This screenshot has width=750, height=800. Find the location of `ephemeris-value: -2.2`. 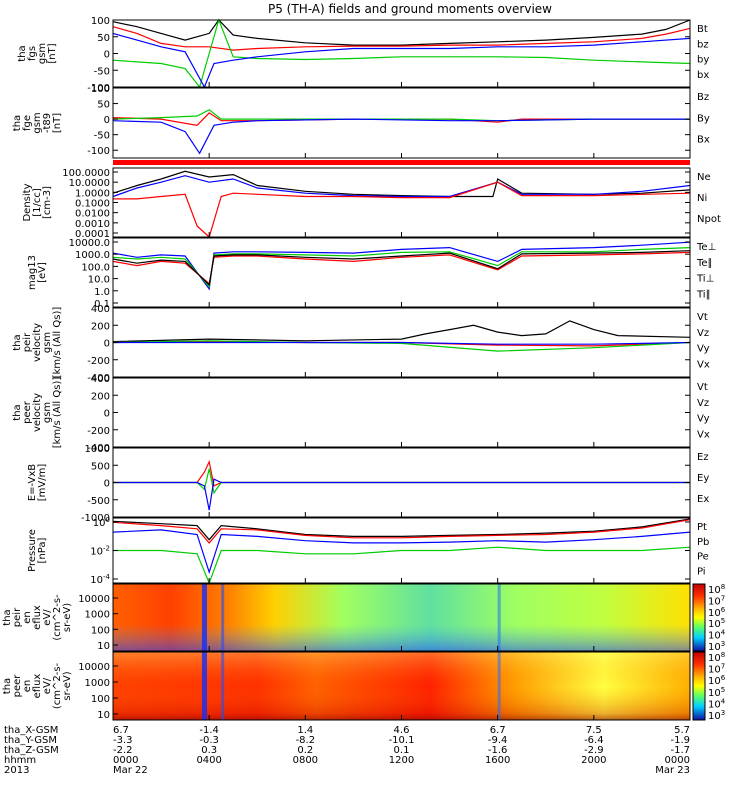

ephemeris-value: -2.2 is located at coordinates (123, 750).